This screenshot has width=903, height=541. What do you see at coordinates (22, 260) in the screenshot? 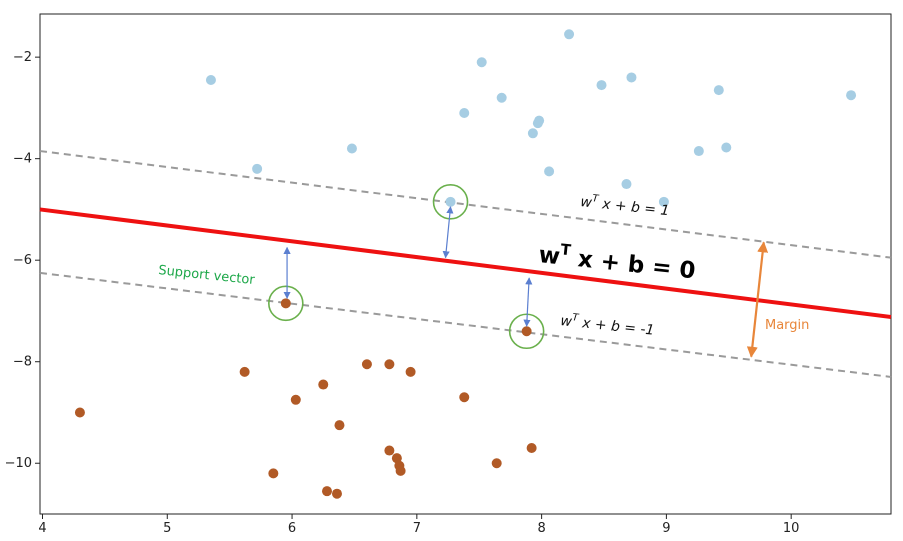
I see `y-tick-label: −6` at bounding box center [22, 260].